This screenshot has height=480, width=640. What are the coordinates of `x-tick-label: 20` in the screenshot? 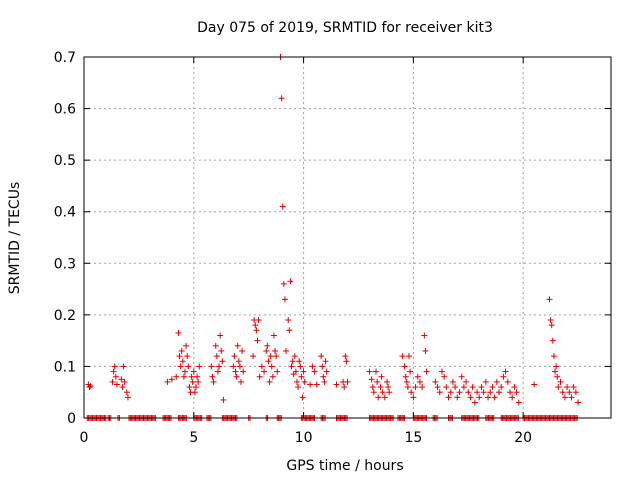 It's located at (523, 438).